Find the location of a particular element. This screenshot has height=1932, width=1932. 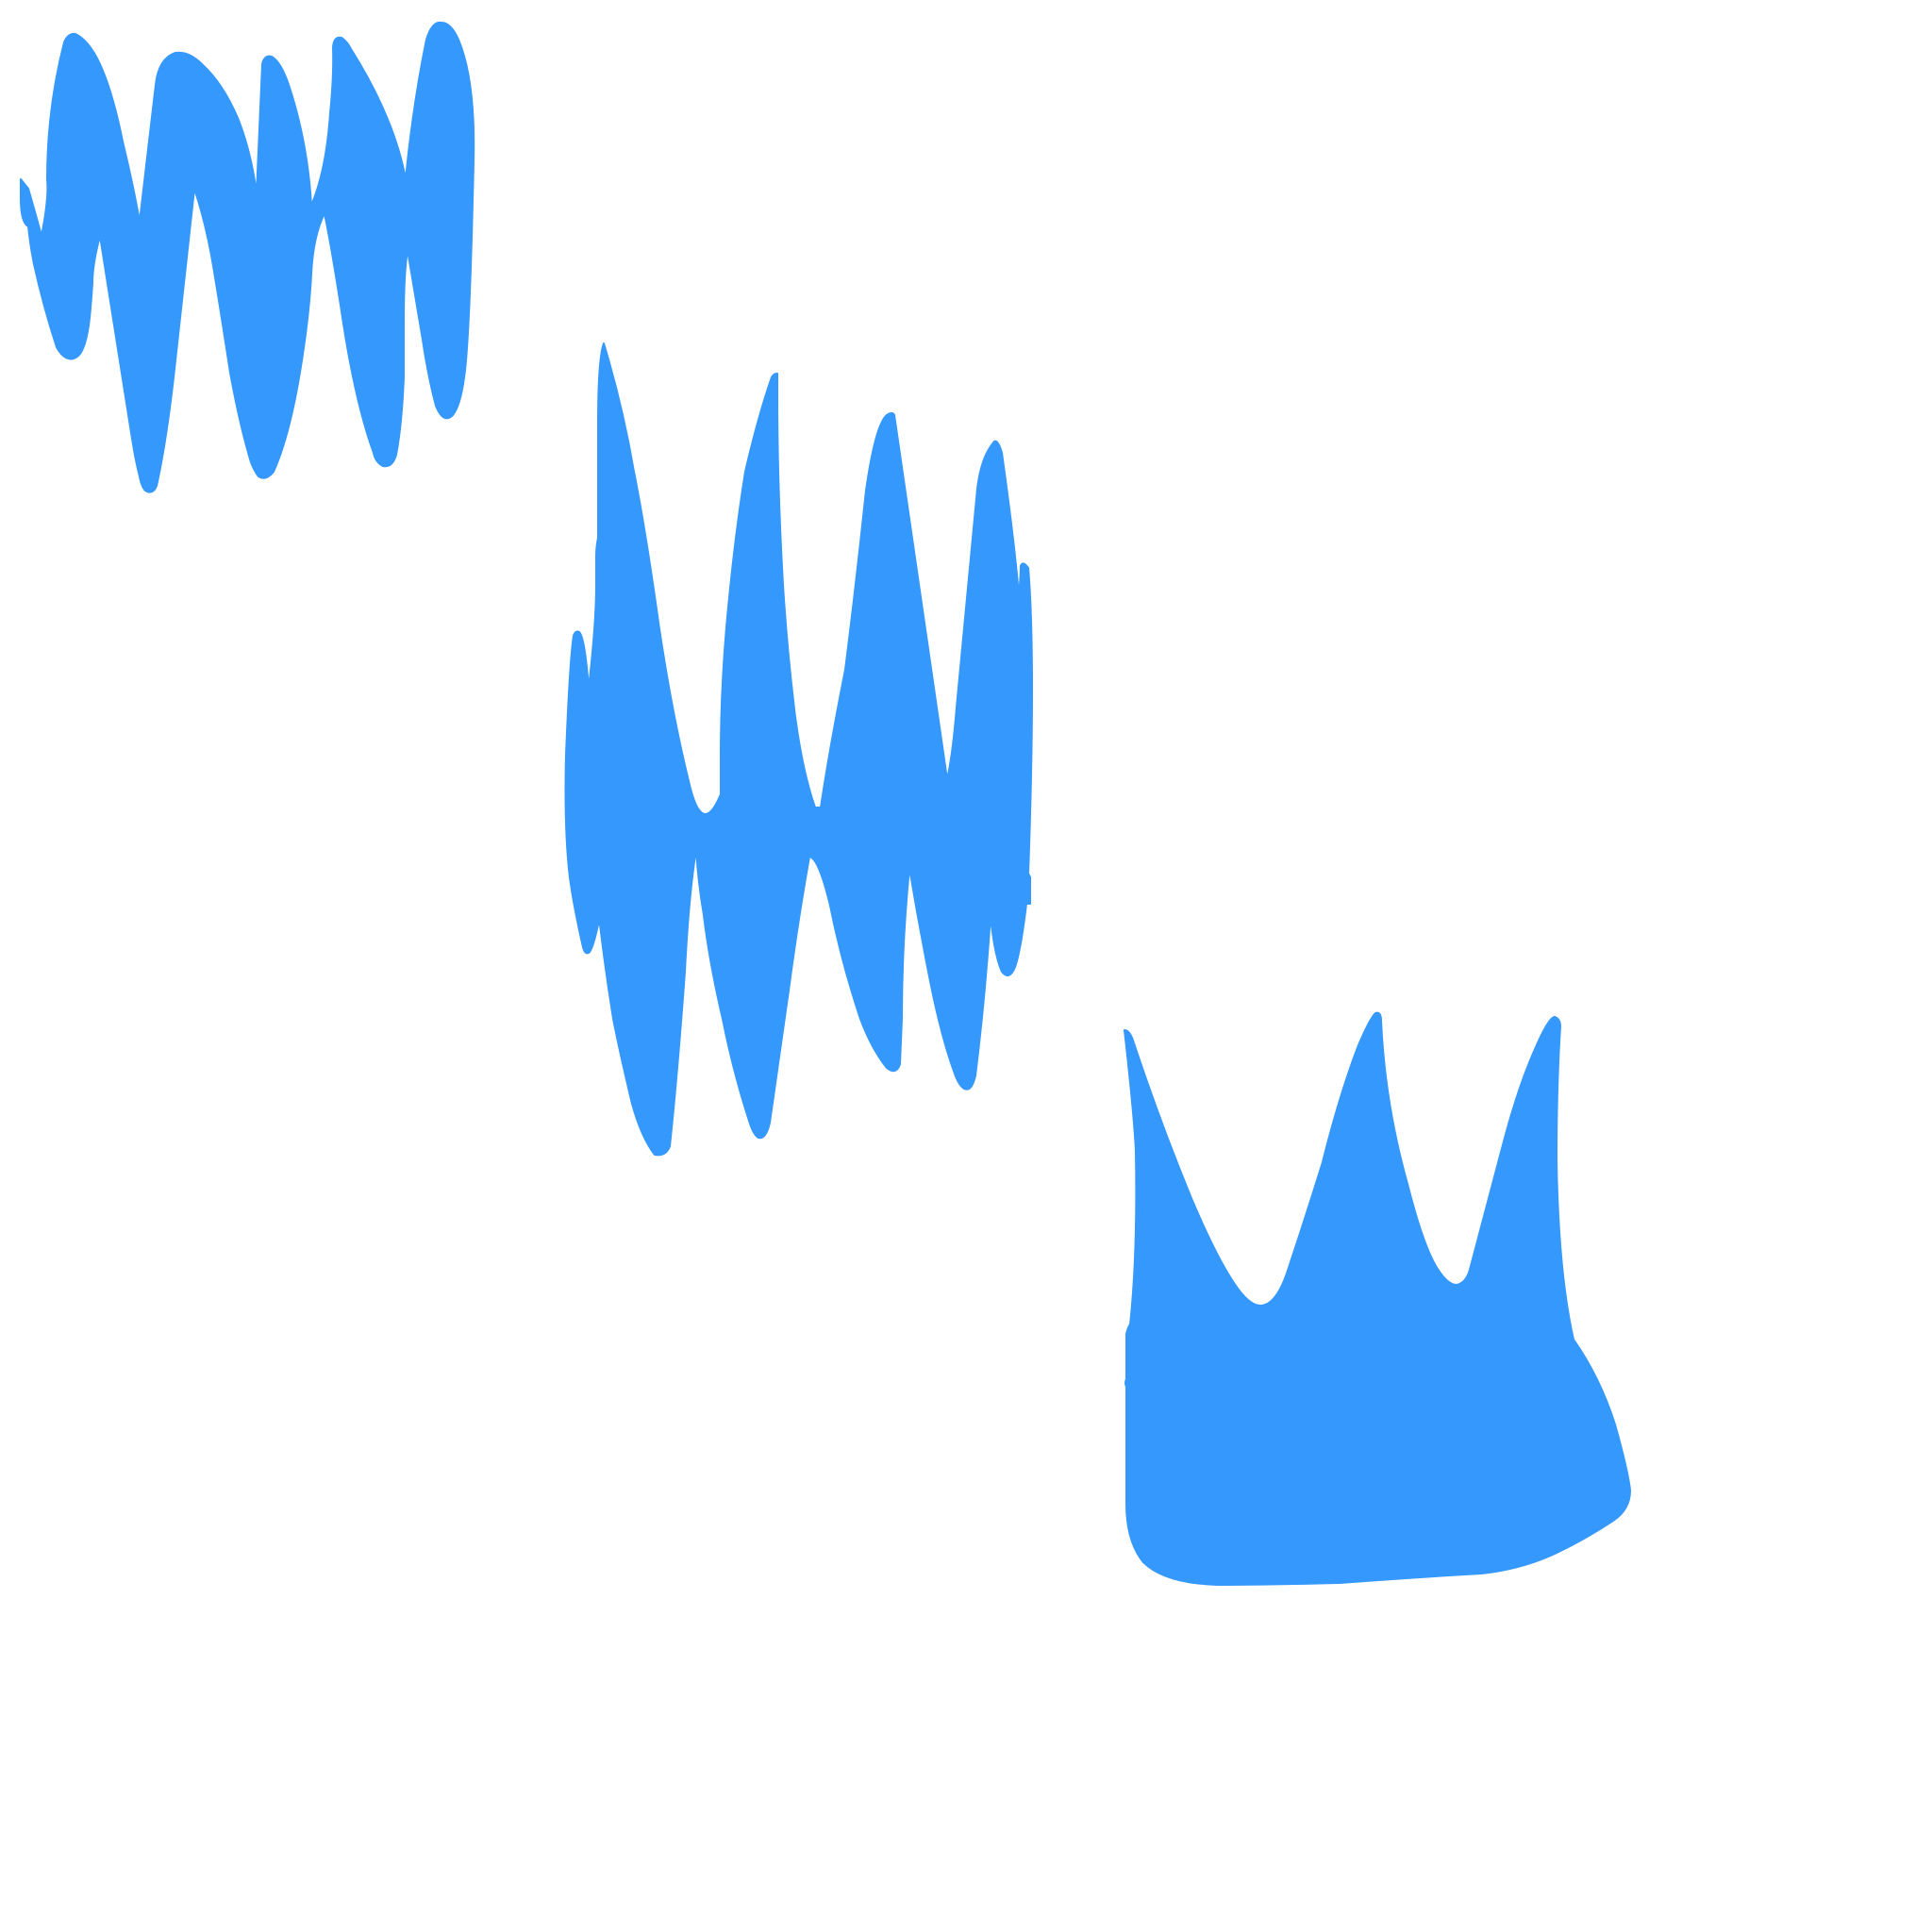

zigzag-scribble-center is located at coordinates (799, 750).